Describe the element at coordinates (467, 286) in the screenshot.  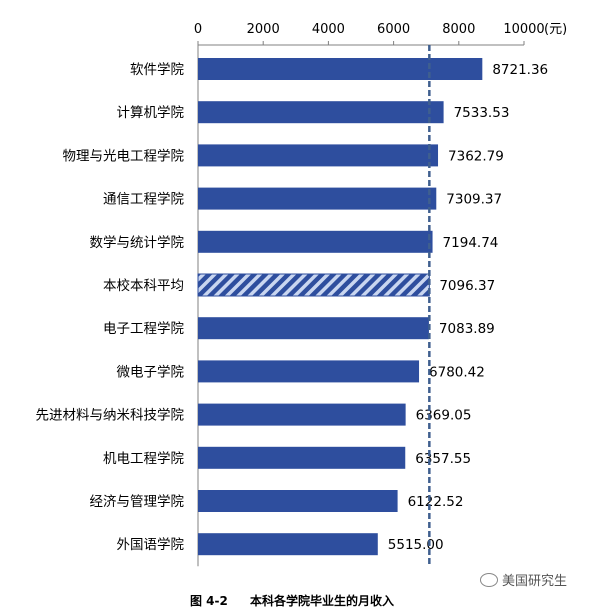
I see `data-label: 7096.37` at that location.